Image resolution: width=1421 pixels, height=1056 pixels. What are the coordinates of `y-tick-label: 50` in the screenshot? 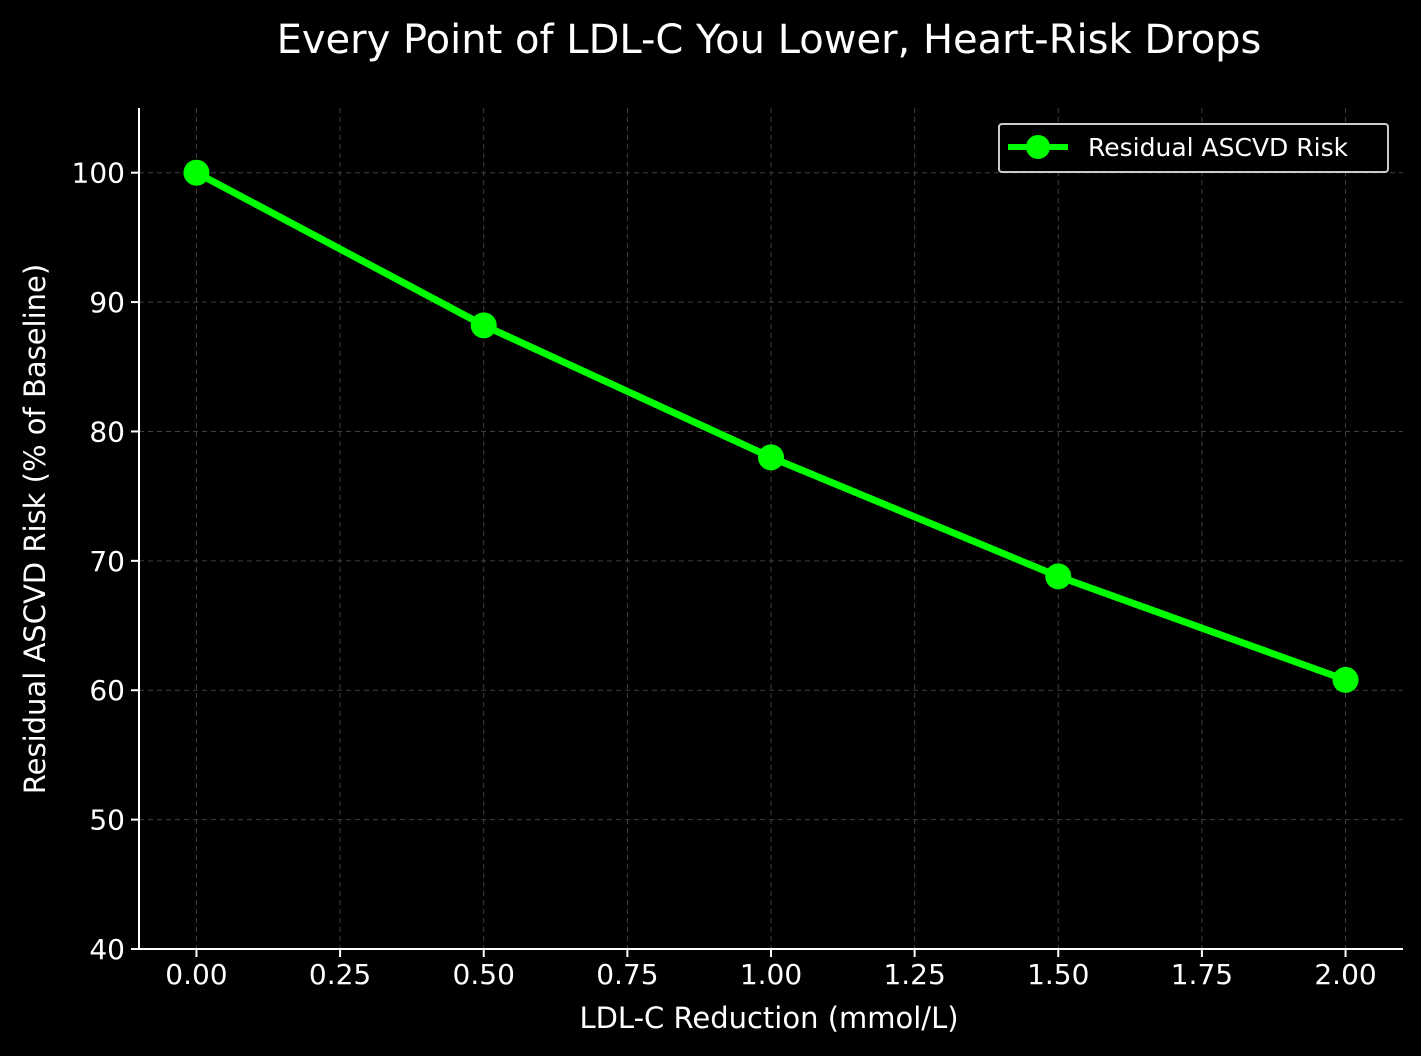 It's located at (107, 820).